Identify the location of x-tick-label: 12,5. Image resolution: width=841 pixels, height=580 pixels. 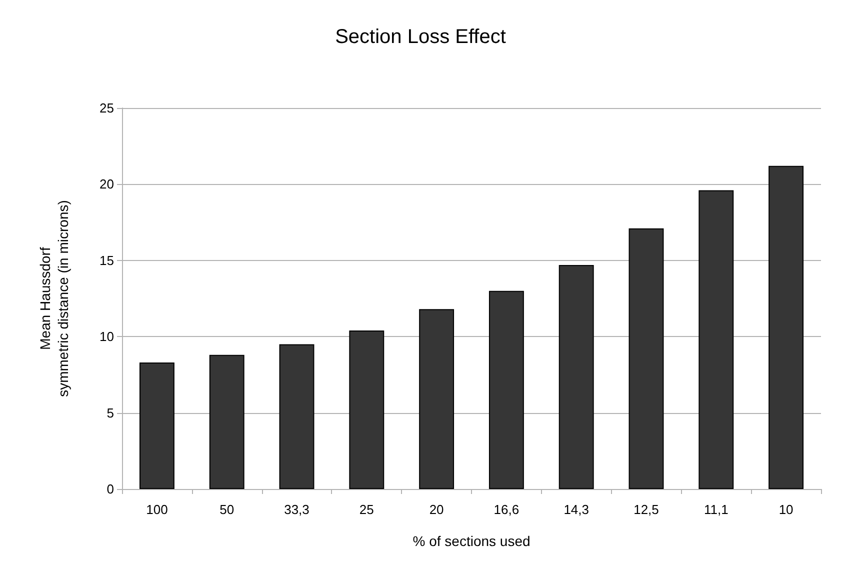
(646, 509).